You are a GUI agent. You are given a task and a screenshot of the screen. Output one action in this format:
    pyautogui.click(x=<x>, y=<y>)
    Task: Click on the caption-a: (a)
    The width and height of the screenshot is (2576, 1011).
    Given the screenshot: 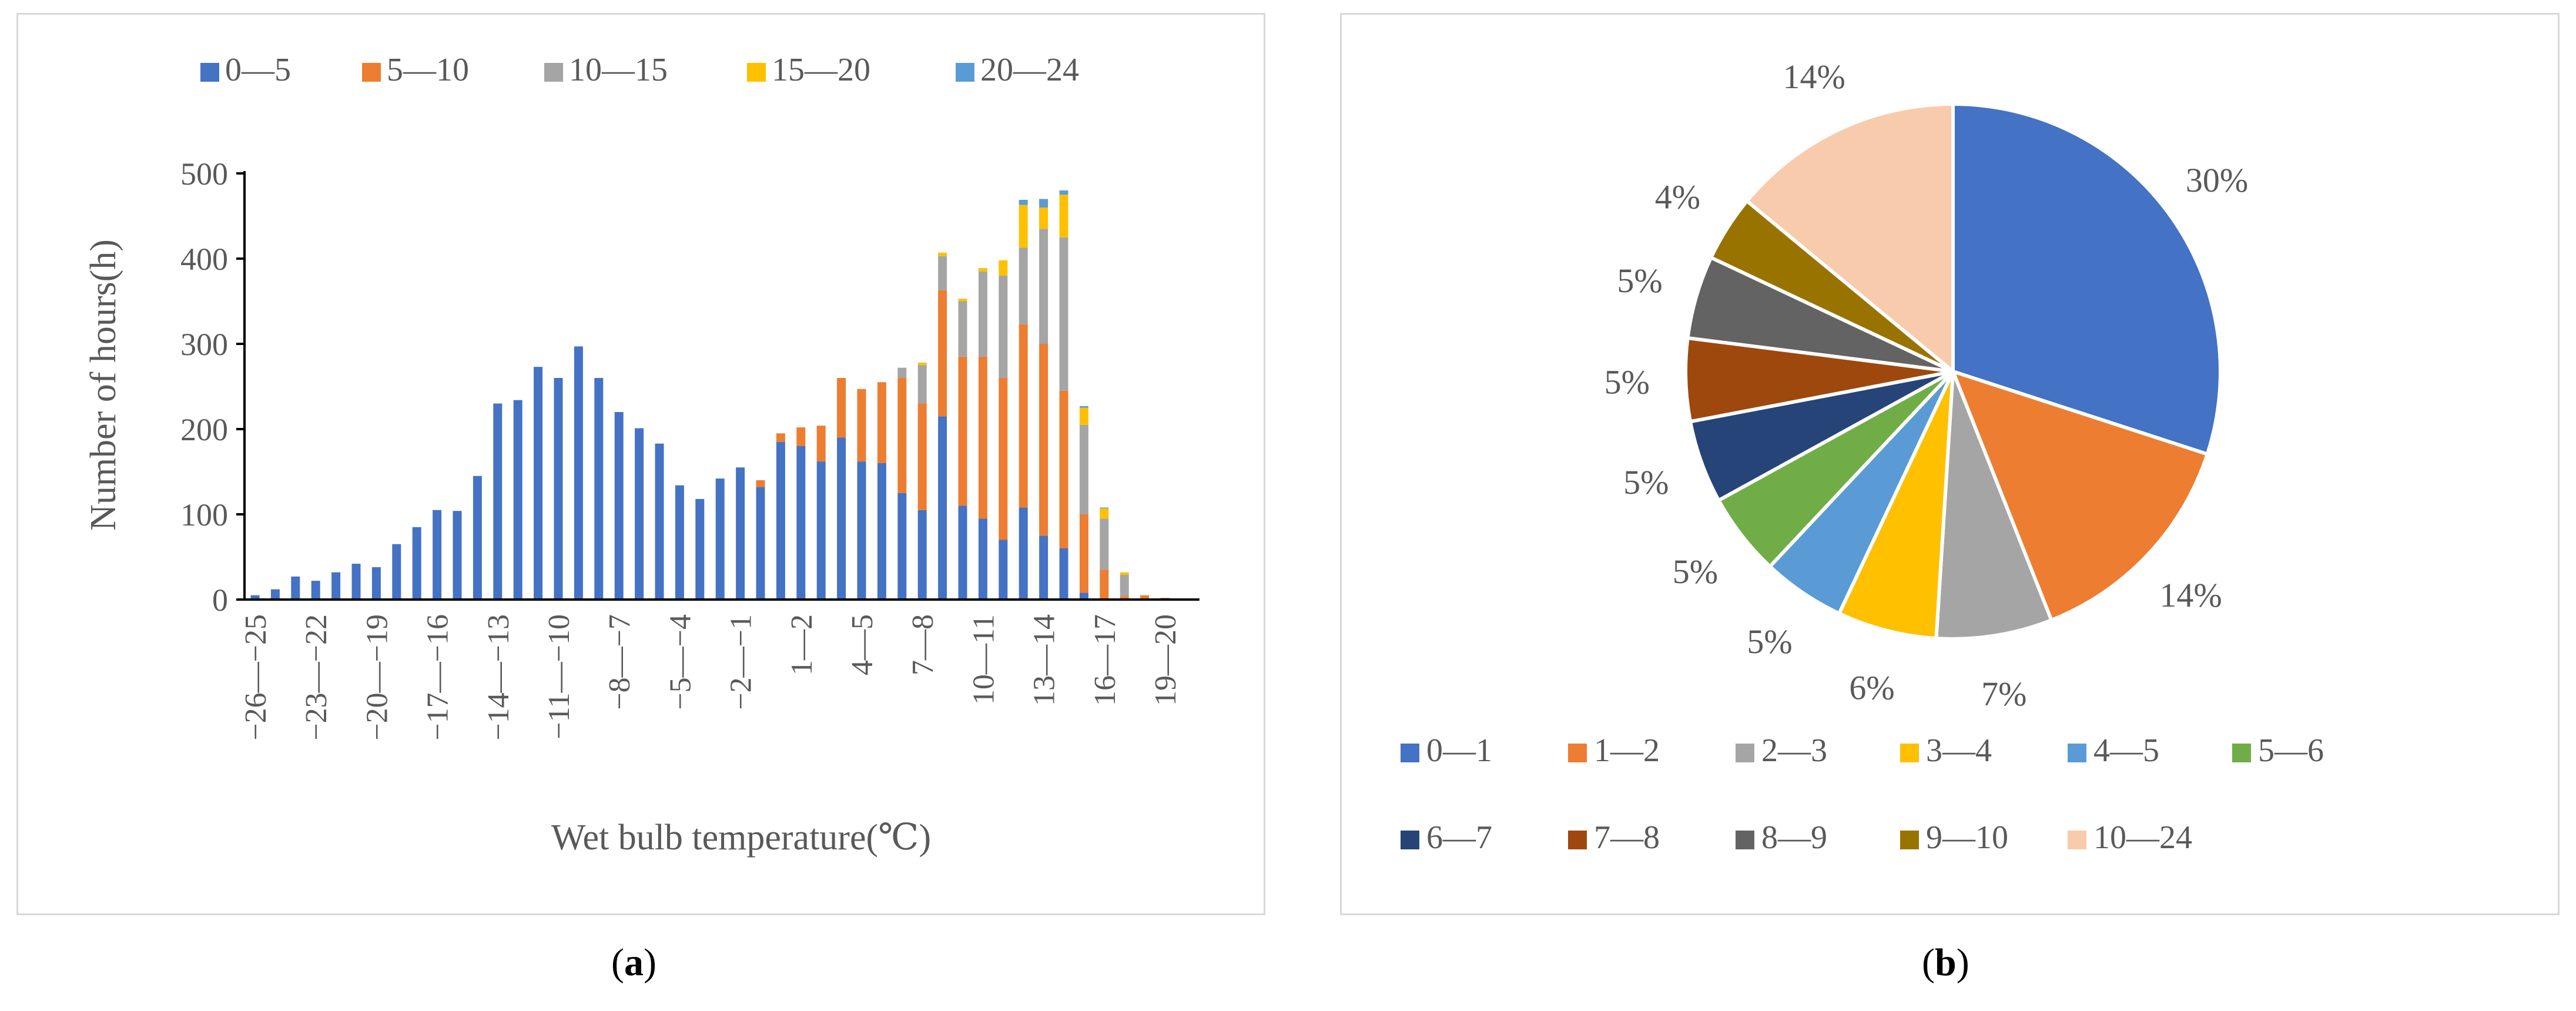 What is the action you would take?
    pyautogui.click(x=633, y=962)
    